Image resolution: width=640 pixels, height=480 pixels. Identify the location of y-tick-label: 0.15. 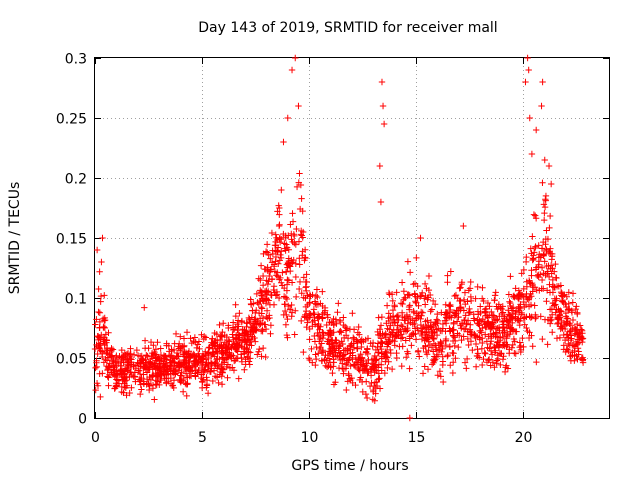
(71, 240).